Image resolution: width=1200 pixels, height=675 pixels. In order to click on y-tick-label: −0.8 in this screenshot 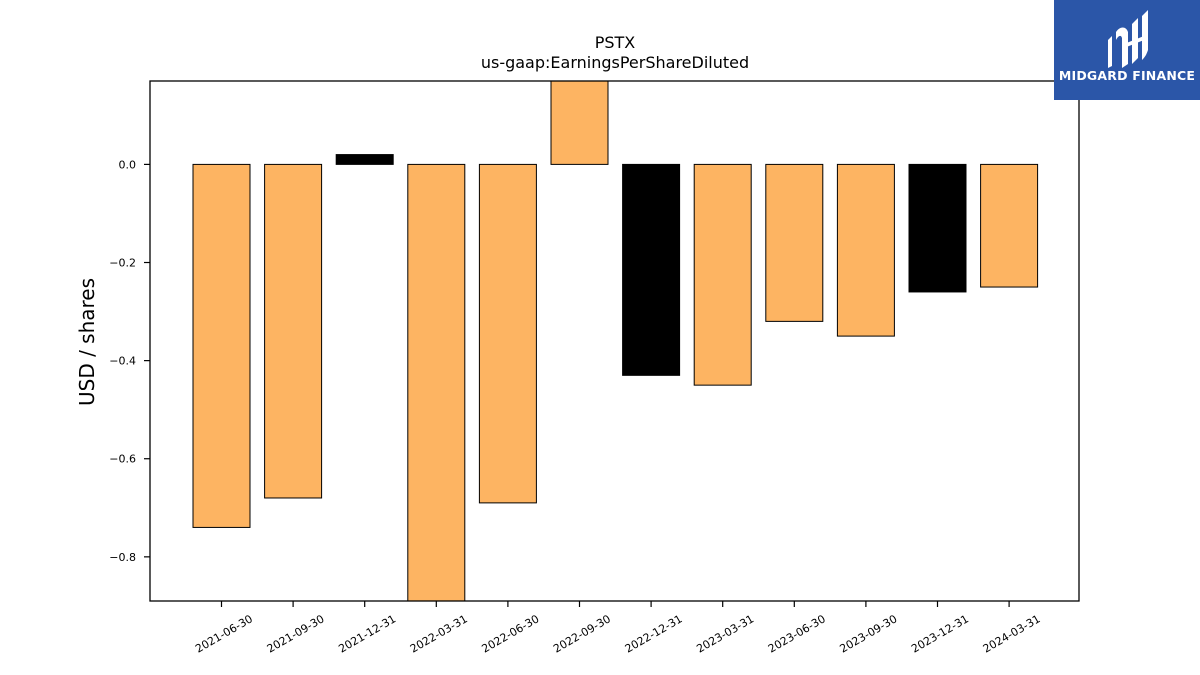, I will do `click(122, 557)`.